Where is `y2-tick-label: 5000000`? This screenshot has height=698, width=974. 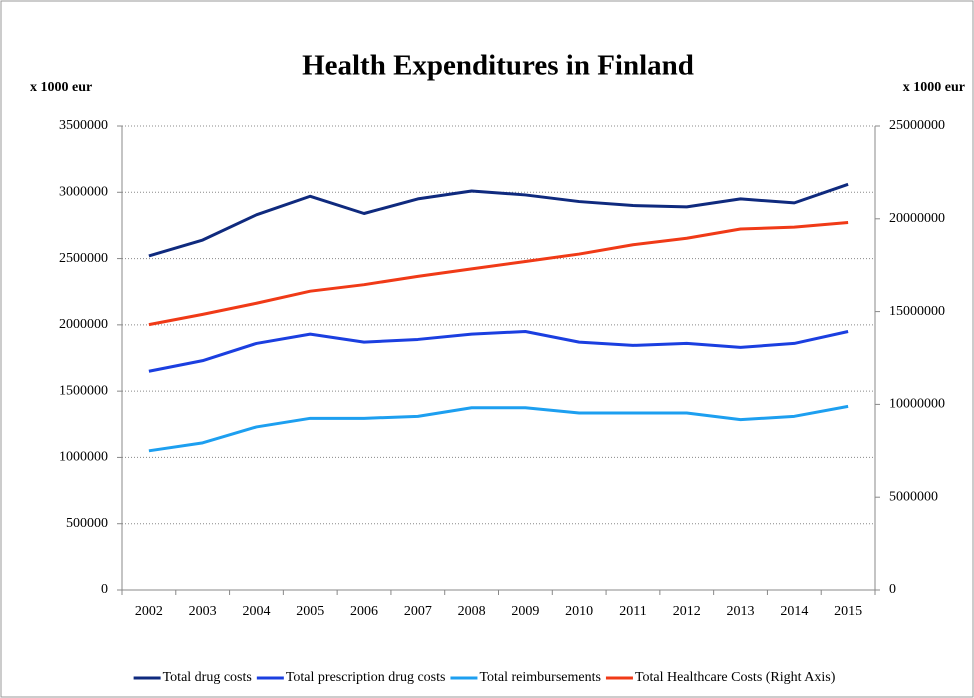
y2-tick-label: 5000000 is located at coordinates (913, 496).